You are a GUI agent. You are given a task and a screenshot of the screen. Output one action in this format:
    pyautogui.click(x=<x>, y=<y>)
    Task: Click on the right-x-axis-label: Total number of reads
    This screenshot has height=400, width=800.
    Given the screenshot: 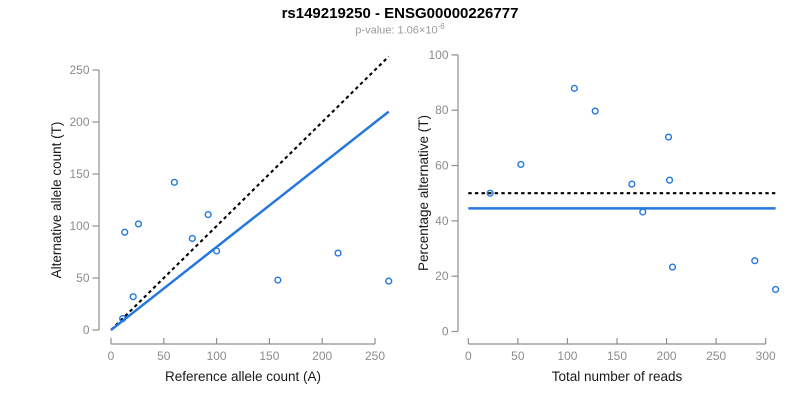 What is the action you would take?
    pyautogui.click(x=617, y=376)
    